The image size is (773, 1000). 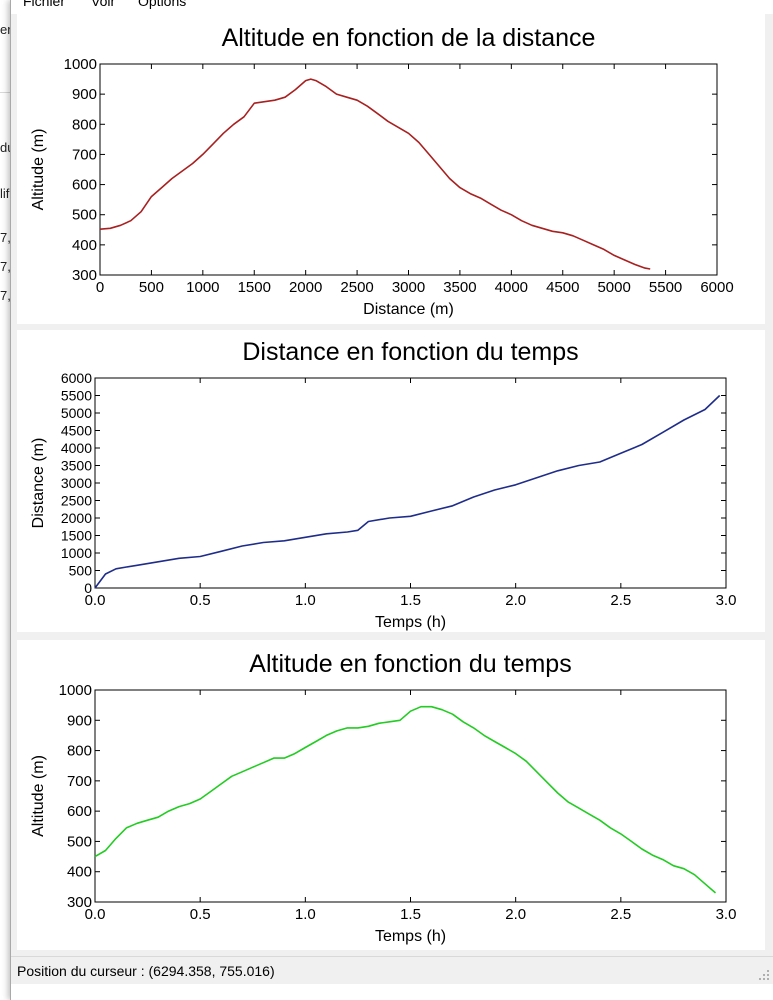 What do you see at coordinates (76, 413) in the screenshot?
I see `y-tick-label: 5000` at bounding box center [76, 413].